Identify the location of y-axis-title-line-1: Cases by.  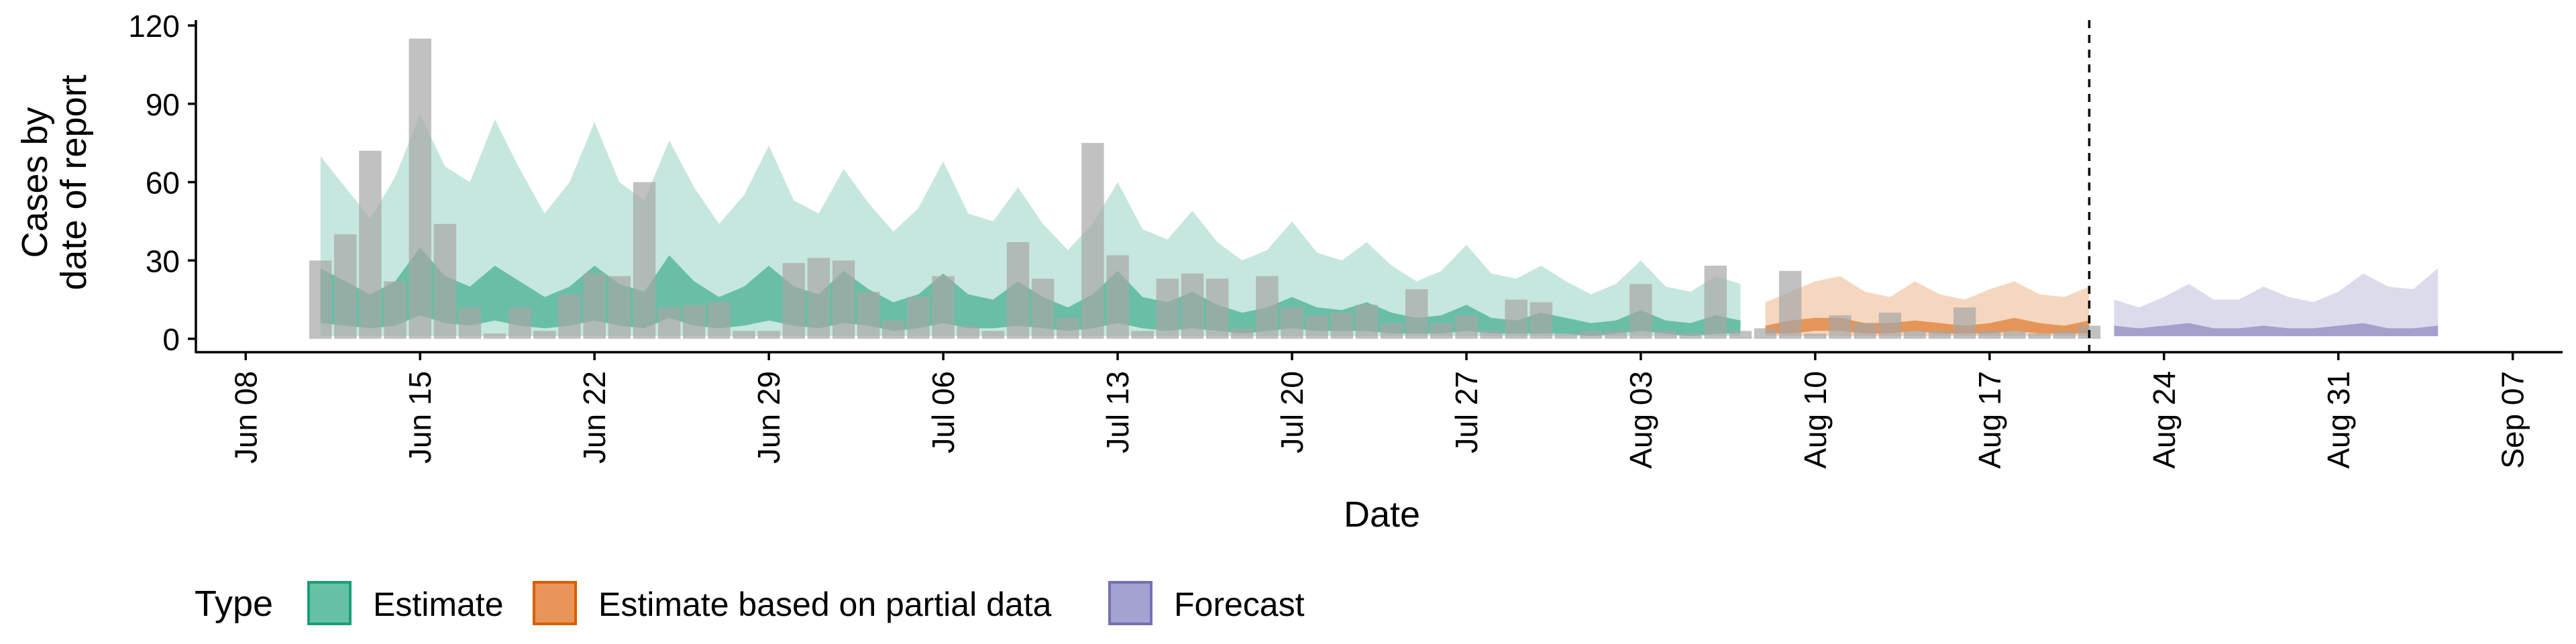
(35, 182).